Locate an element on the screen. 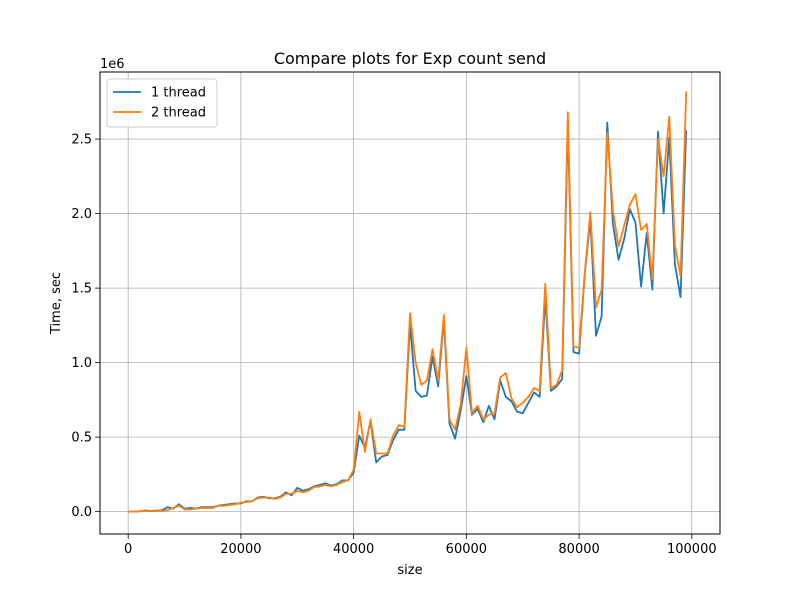 This screenshot has width=800, height=600. legend-label-2: 2 thread is located at coordinates (178, 113).